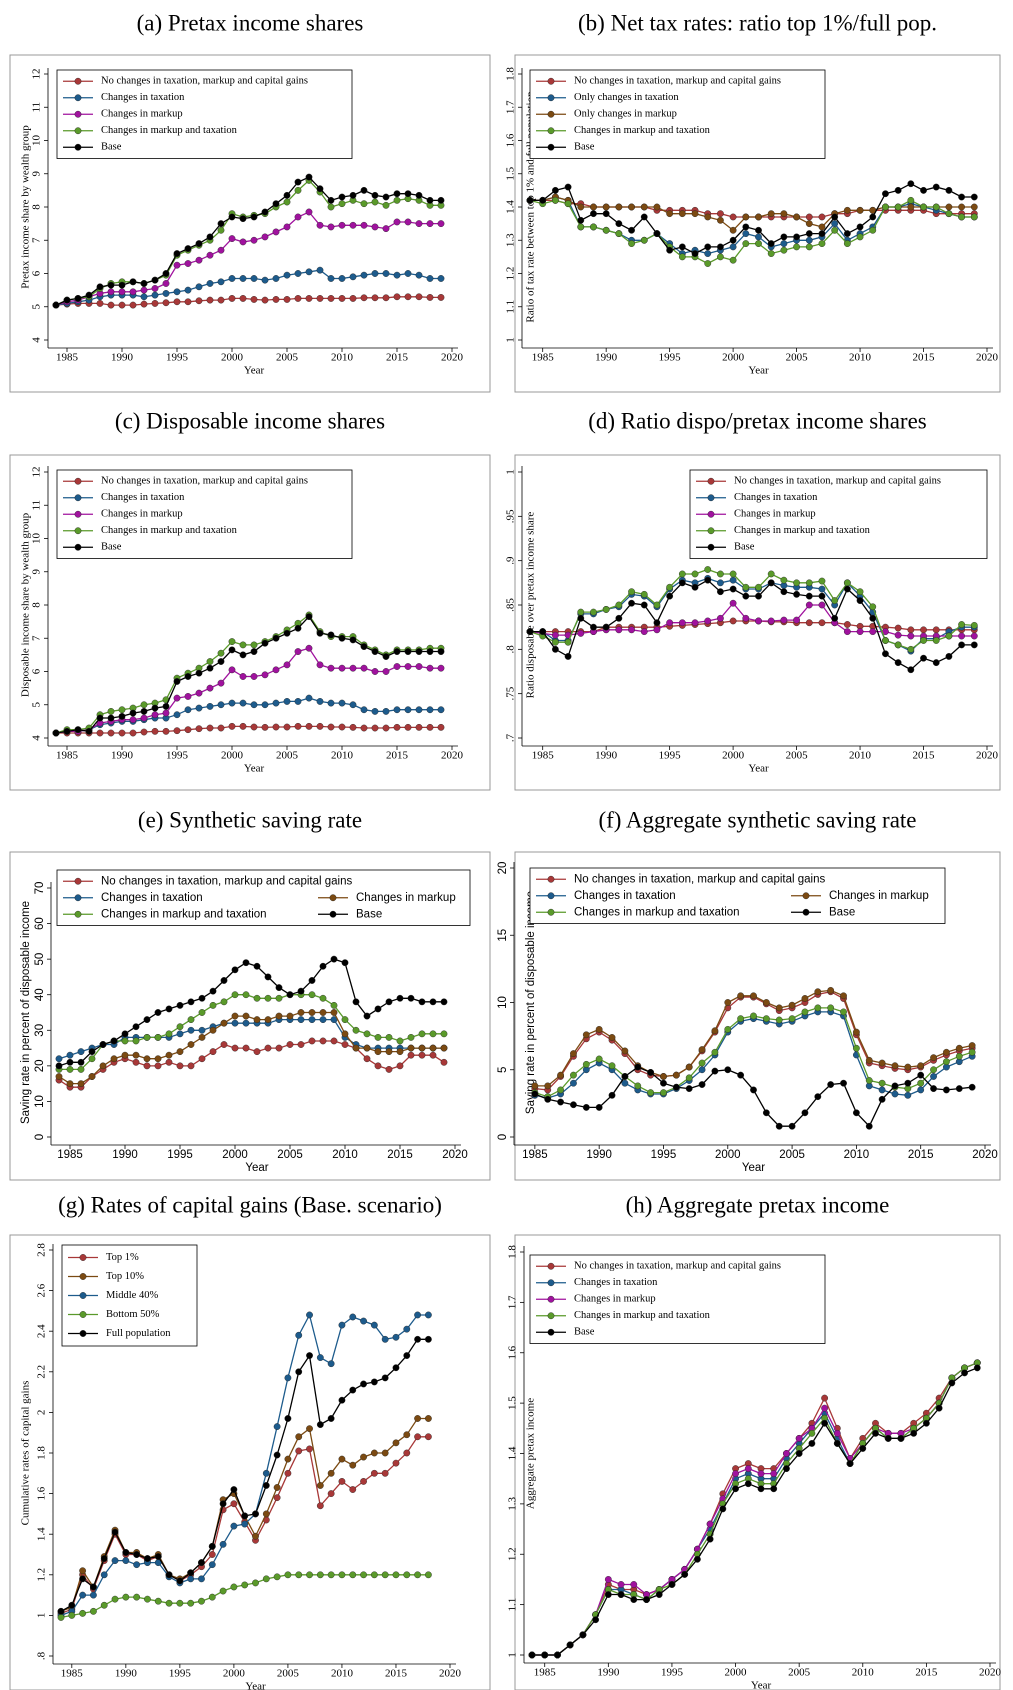 This screenshot has height=1690, width=1013. What do you see at coordinates (503, 1137) in the screenshot?
I see `y-tick-label: 0` at bounding box center [503, 1137].